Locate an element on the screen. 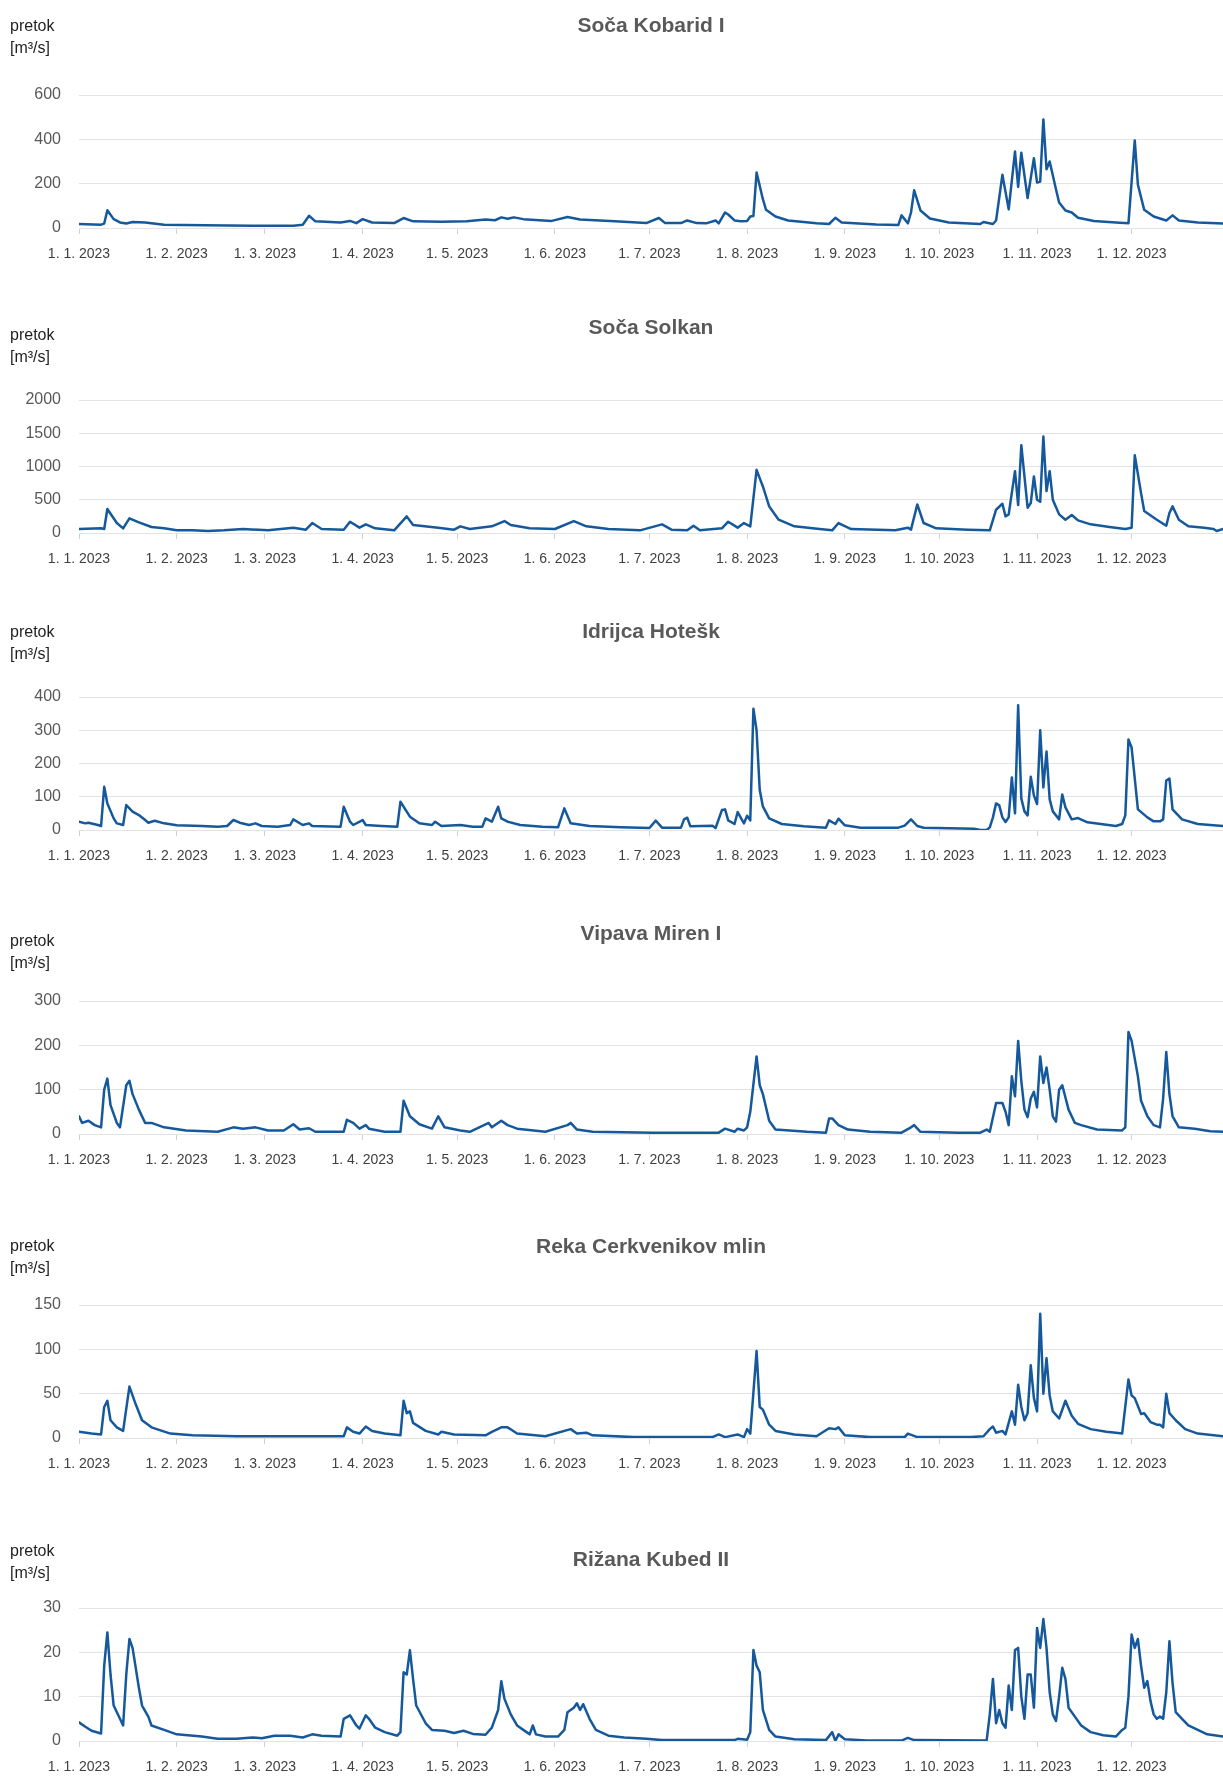  y-tick-label: 10 is located at coordinates (52, 1696).